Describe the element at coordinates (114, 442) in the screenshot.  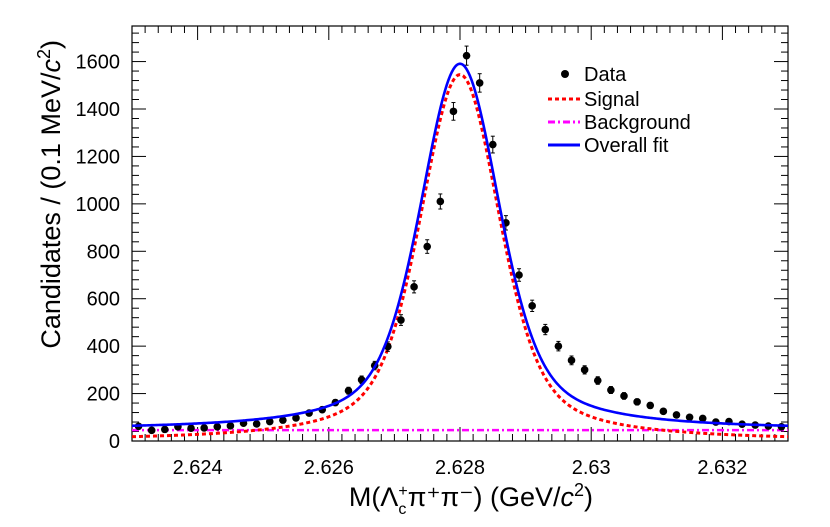
I see `y-tick-label: 0` at that location.